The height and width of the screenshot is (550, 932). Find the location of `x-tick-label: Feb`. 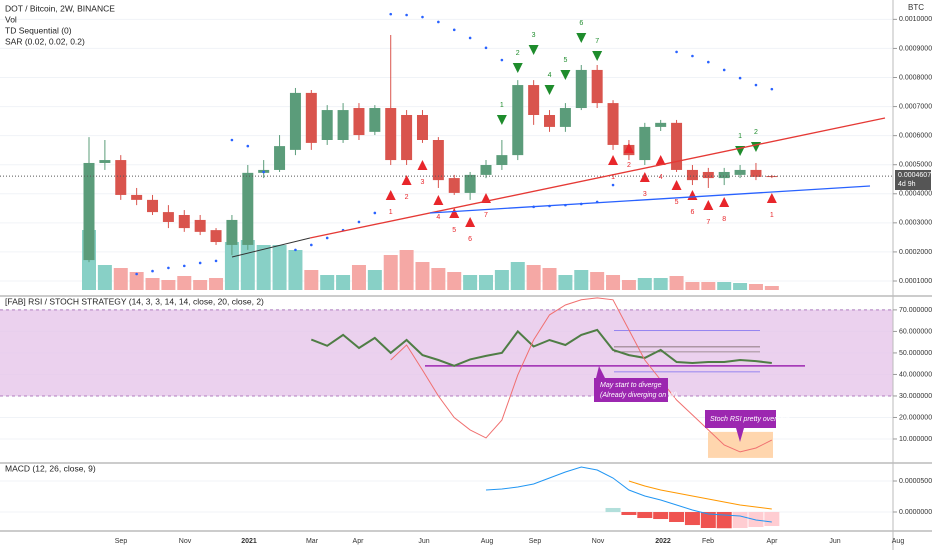

x-tick-label: Feb is located at coordinates (708, 541).